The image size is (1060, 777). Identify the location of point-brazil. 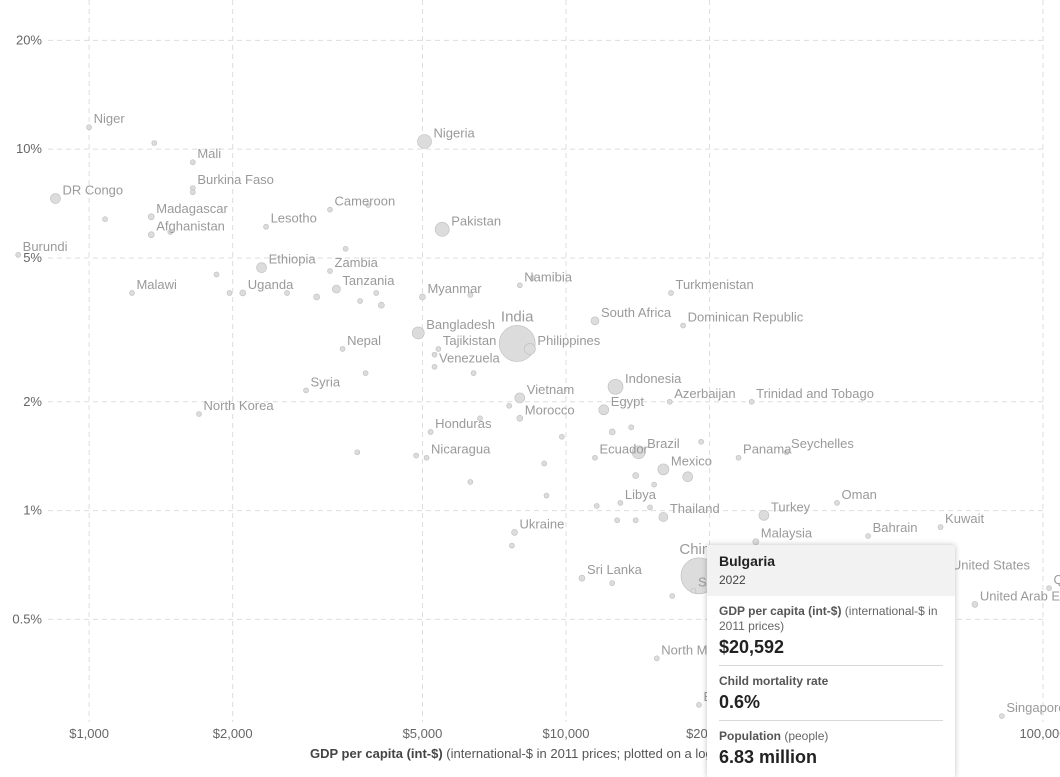
(638, 452).